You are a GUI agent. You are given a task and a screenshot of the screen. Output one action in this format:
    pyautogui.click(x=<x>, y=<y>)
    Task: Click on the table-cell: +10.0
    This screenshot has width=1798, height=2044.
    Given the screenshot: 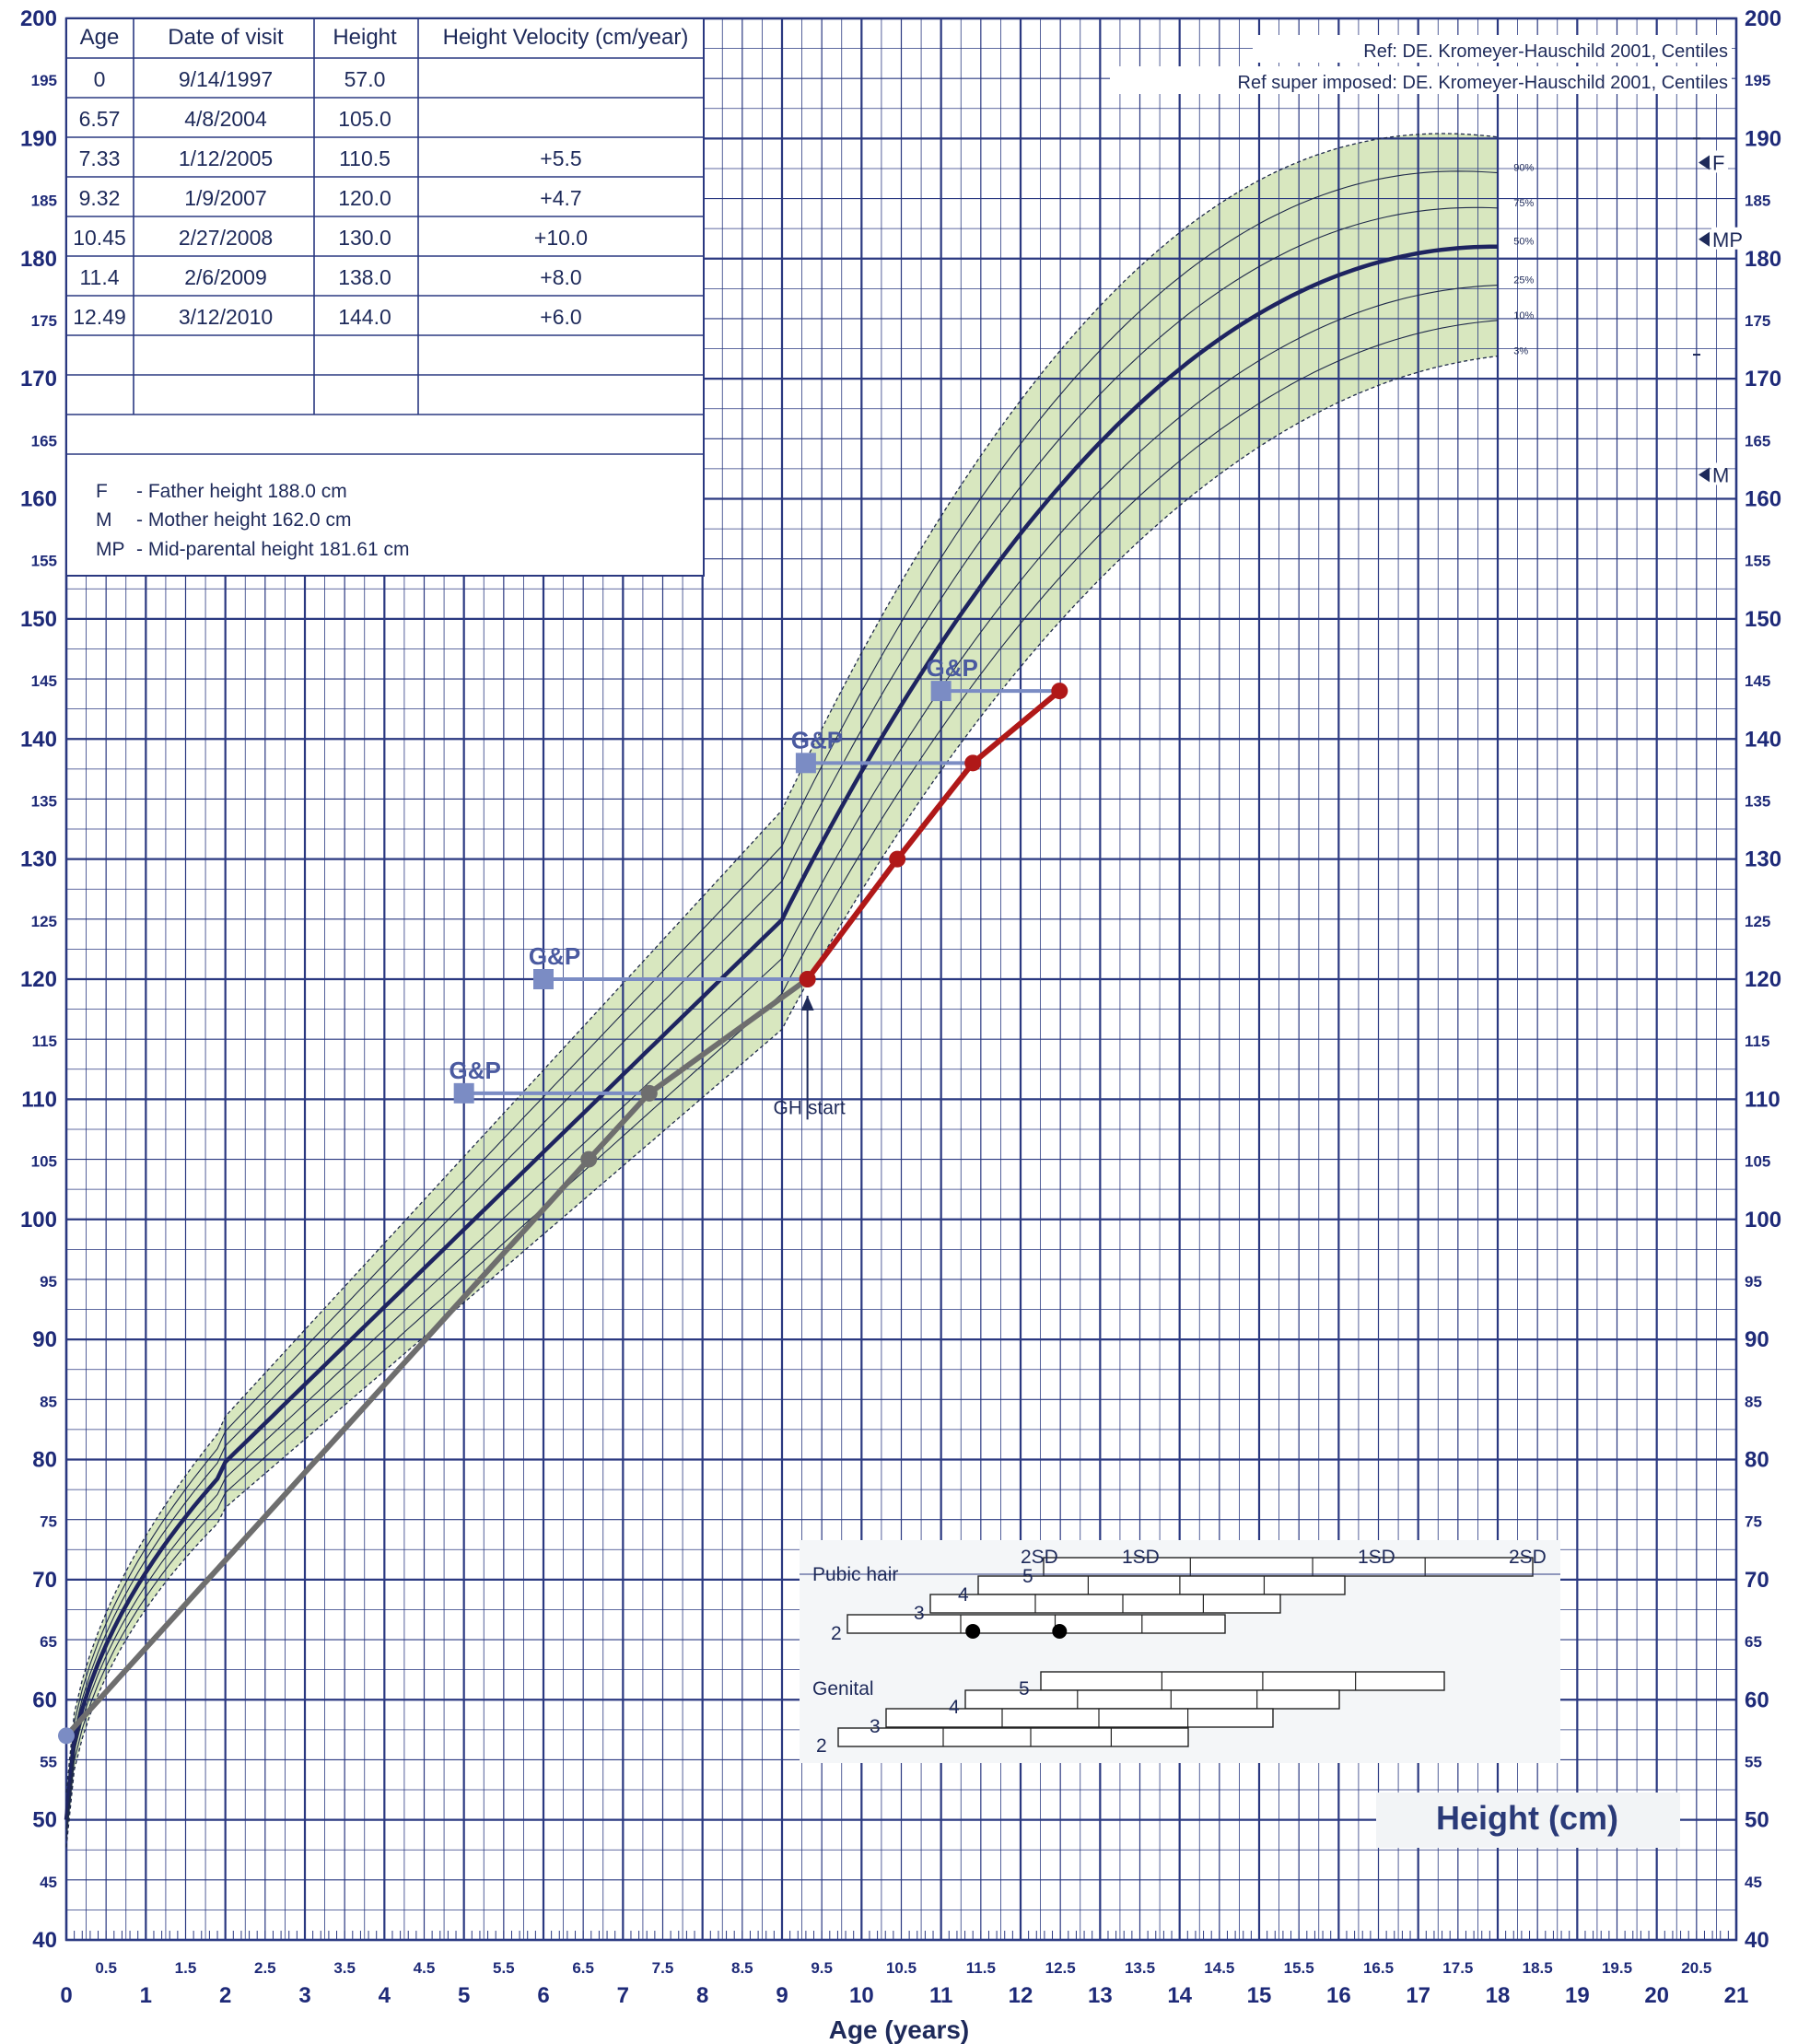 What is the action you would take?
    pyautogui.click(x=561, y=238)
    